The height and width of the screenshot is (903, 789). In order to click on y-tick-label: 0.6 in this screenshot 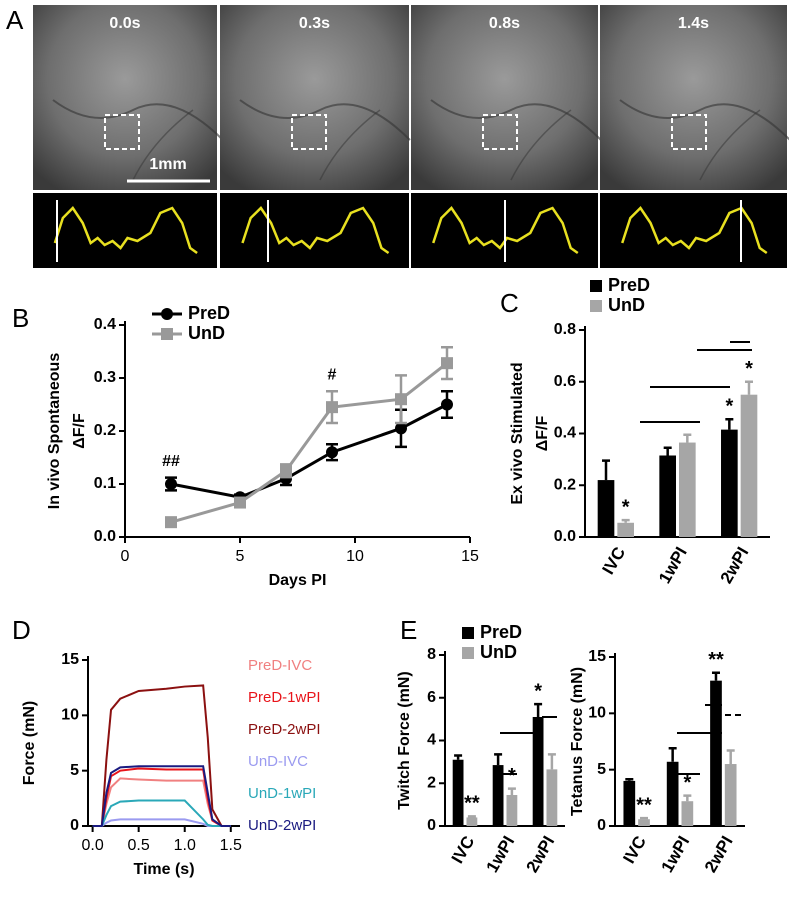, I will do `click(565, 381)`.